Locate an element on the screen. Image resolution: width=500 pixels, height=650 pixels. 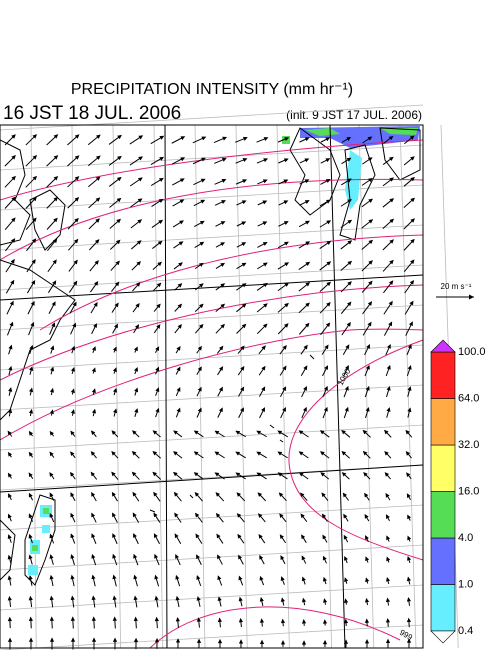
colorbar-label: 1.0 is located at coordinates (465, 584).